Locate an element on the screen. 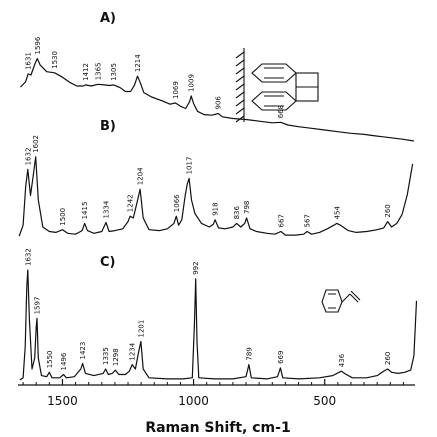 The width and height of the screenshot is (437, 437). peak-label-b-1066: 1066 is located at coordinates (177, 203).